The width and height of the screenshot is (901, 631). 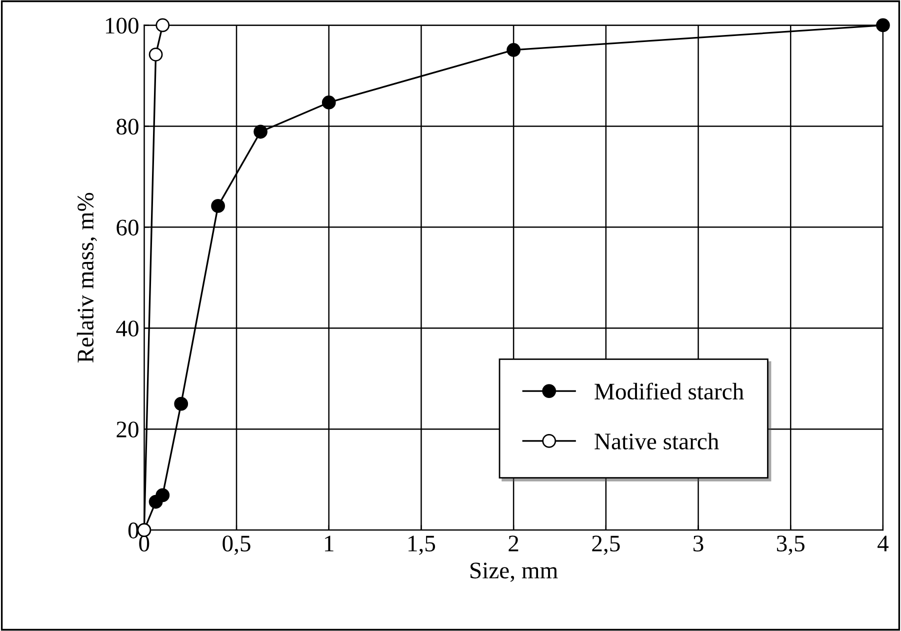 I want to click on legend-label: Modified starch, so click(x=669, y=391).